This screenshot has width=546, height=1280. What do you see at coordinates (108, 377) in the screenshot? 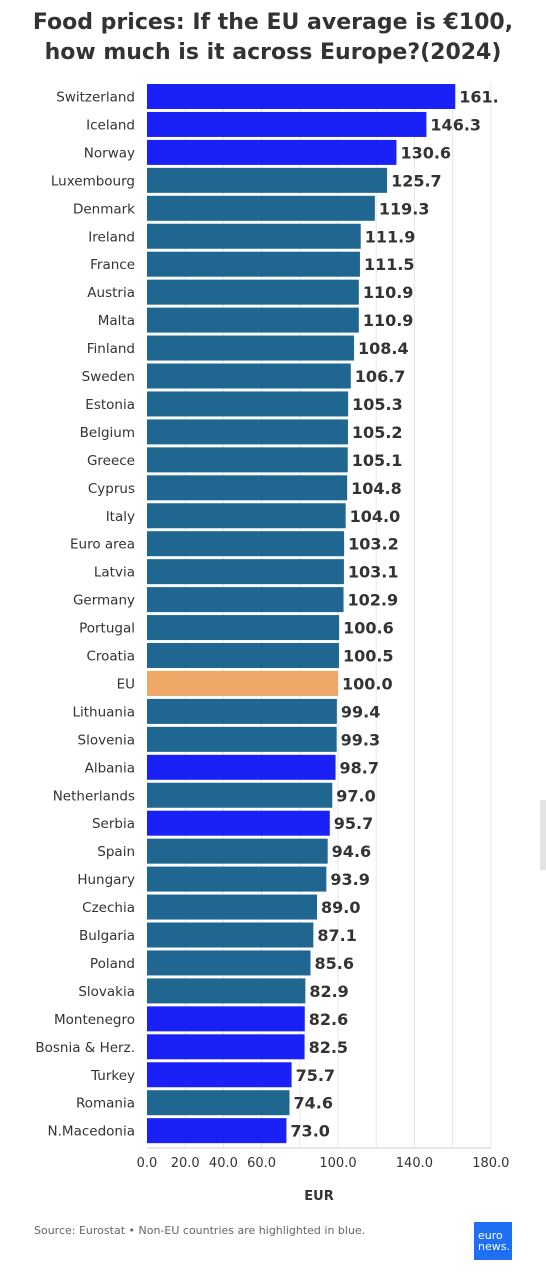
I see `category-label: Sweden` at bounding box center [108, 377].